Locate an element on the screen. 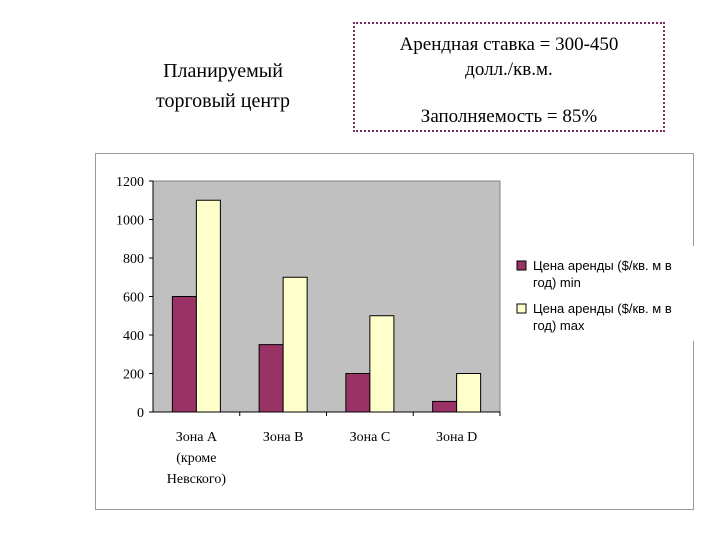 The width and height of the screenshot is (720, 540). x-tick-label: Зона А (кроме Невского) is located at coordinates (197, 458).